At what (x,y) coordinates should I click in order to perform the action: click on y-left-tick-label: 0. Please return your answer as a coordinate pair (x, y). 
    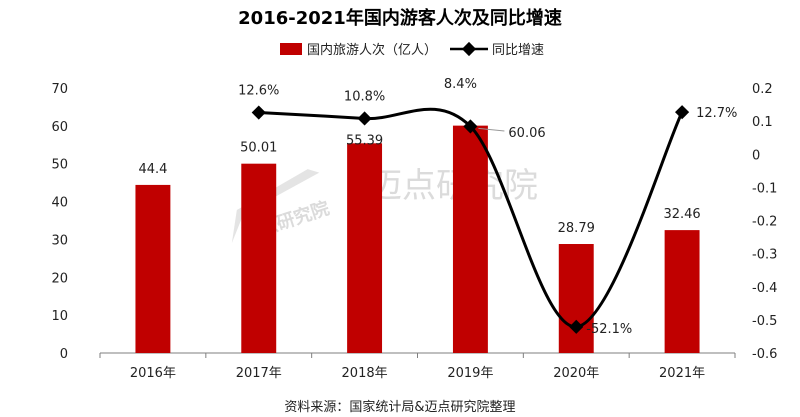
    Looking at the image, I should click on (64, 354).